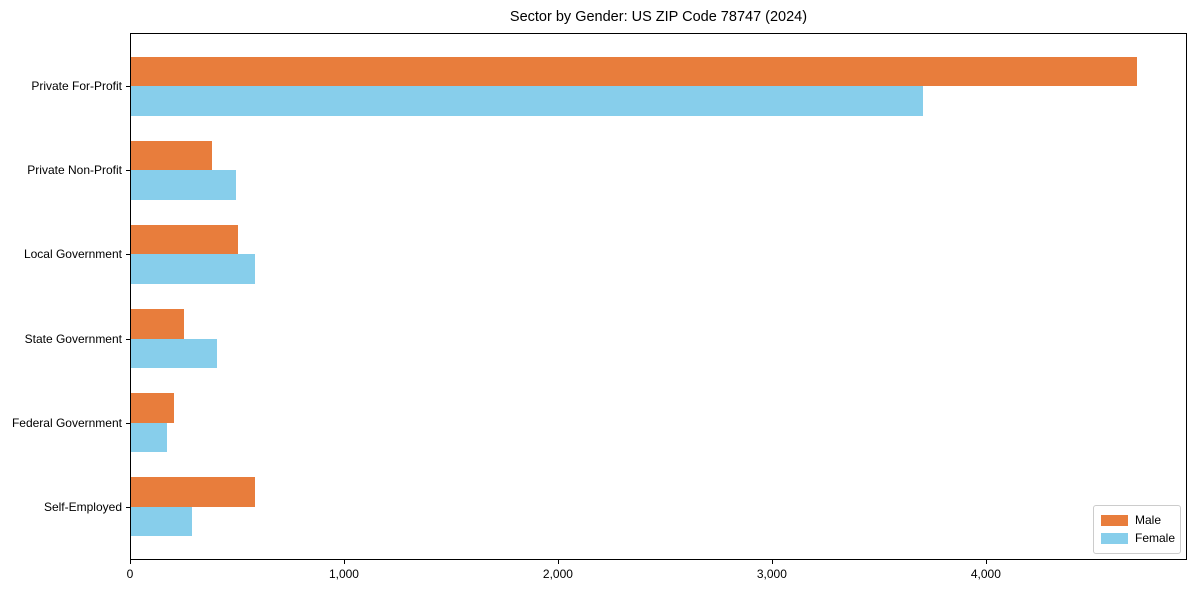  I want to click on female-color-swatch, so click(1114, 538).